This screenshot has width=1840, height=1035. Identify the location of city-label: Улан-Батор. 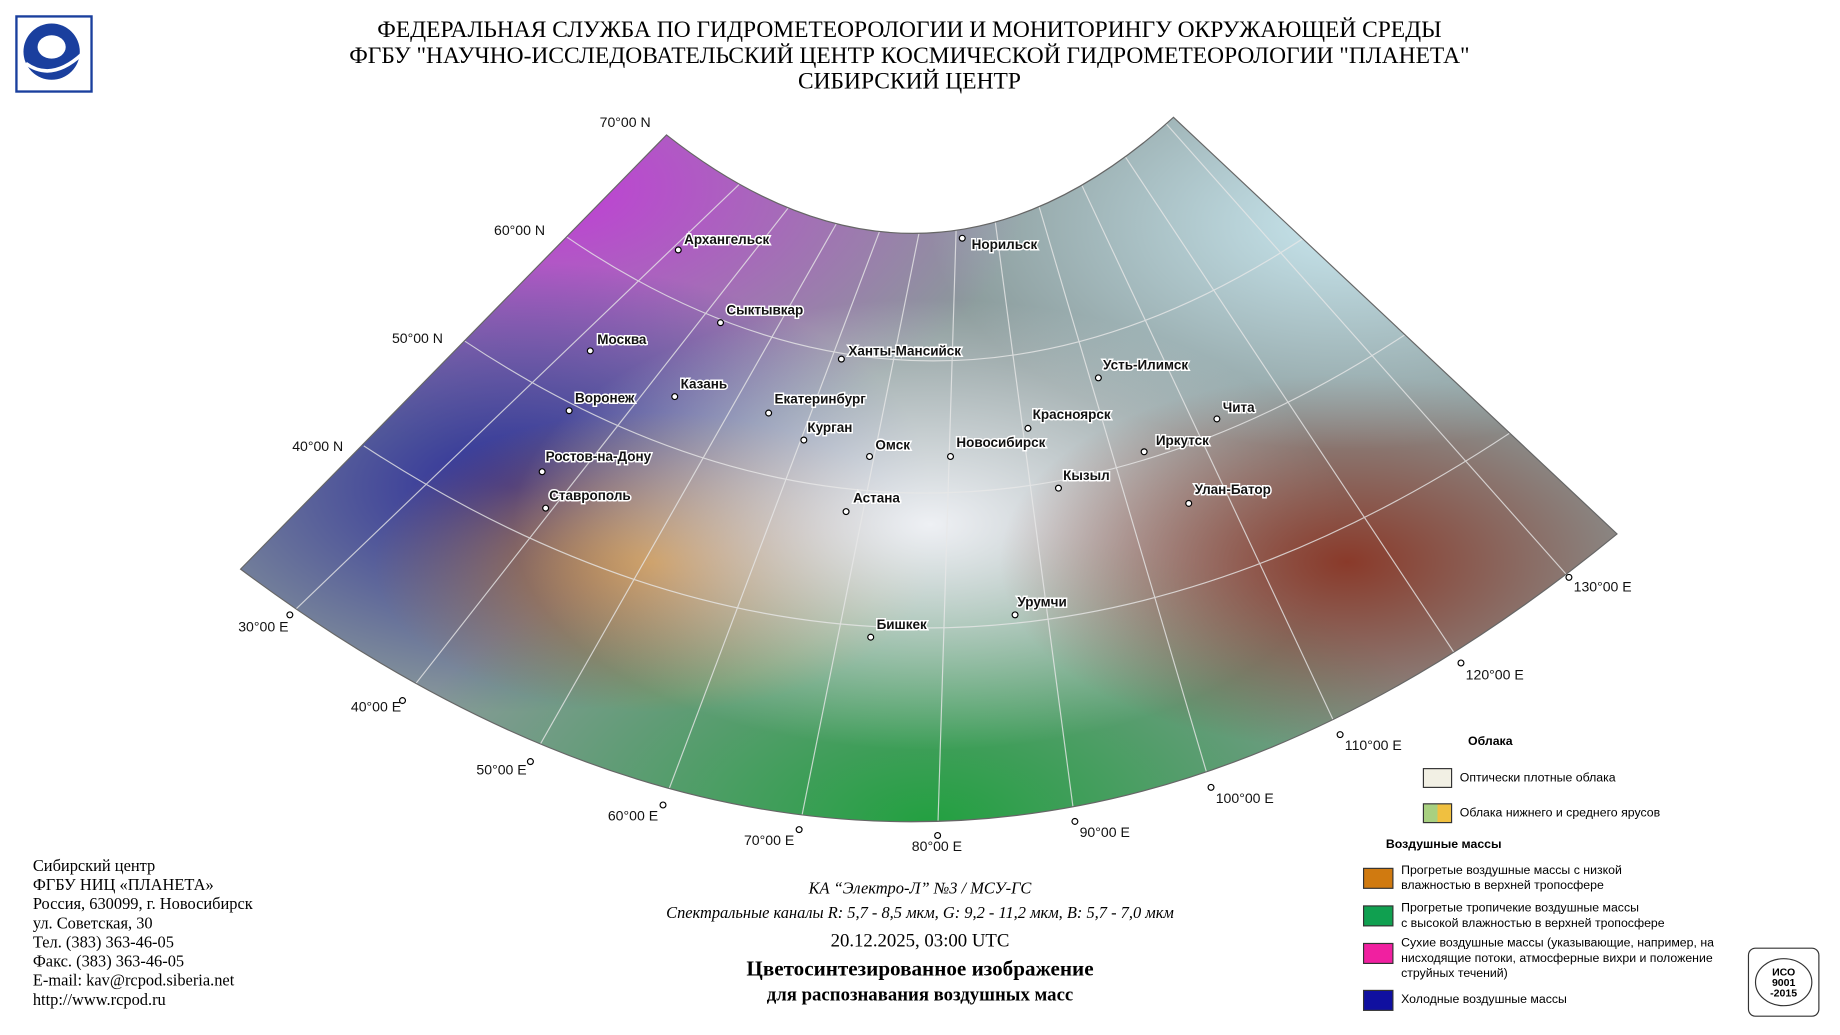
(1233, 489).